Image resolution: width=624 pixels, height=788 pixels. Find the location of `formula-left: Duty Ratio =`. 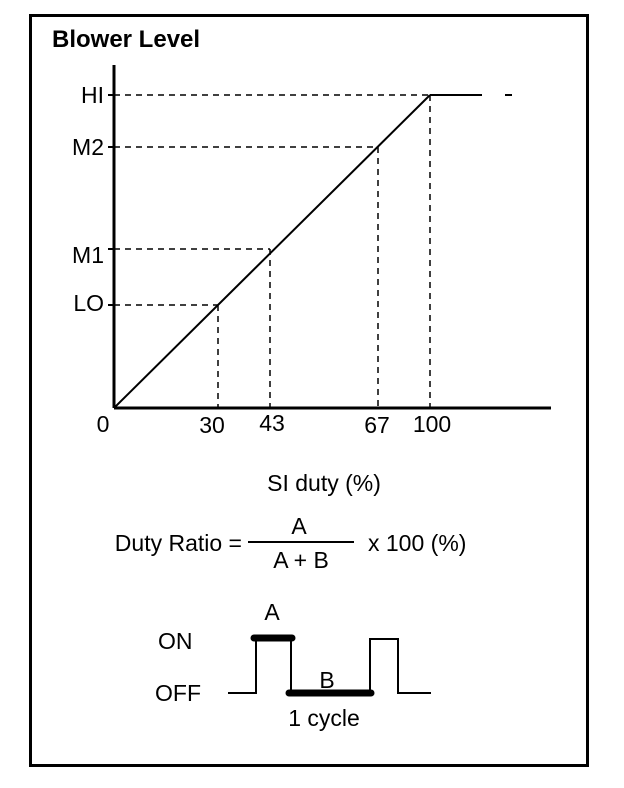

formula-left: Duty Ratio = is located at coordinates (178, 543).